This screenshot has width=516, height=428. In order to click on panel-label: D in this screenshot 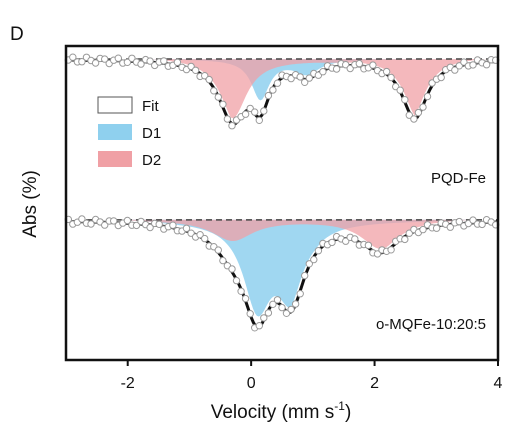, I will do `click(17, 34)`.